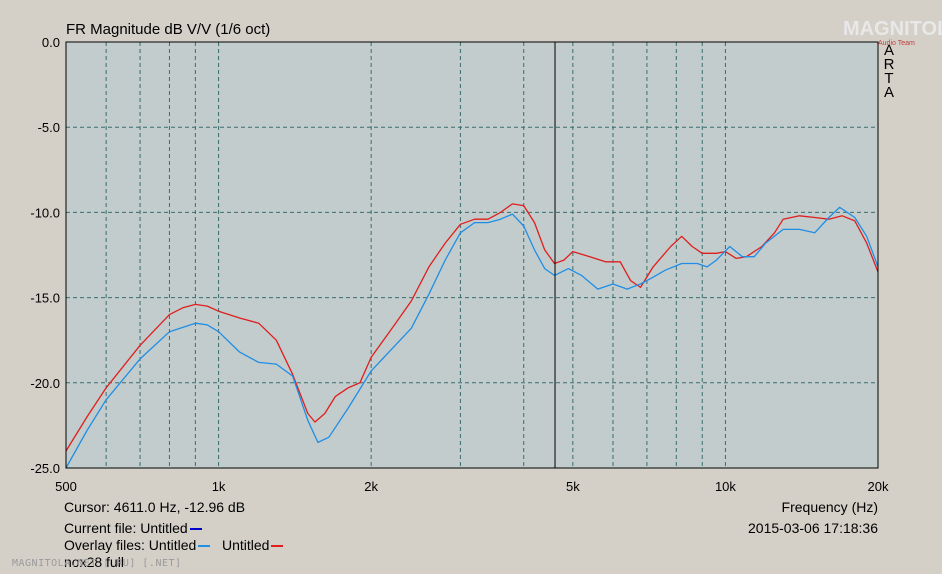  I want to click on overlay-label: Overlay files: Untitled, so click(130, 545).